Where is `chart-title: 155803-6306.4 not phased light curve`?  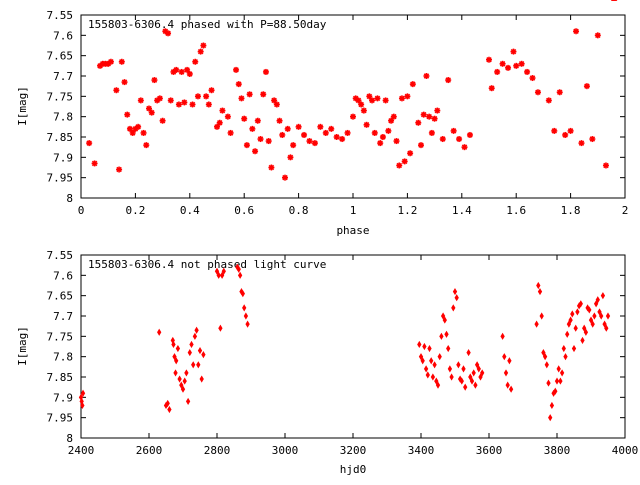 chart-title: 155803-6306.4 not phased light curve is located at coordinates (207, 264).